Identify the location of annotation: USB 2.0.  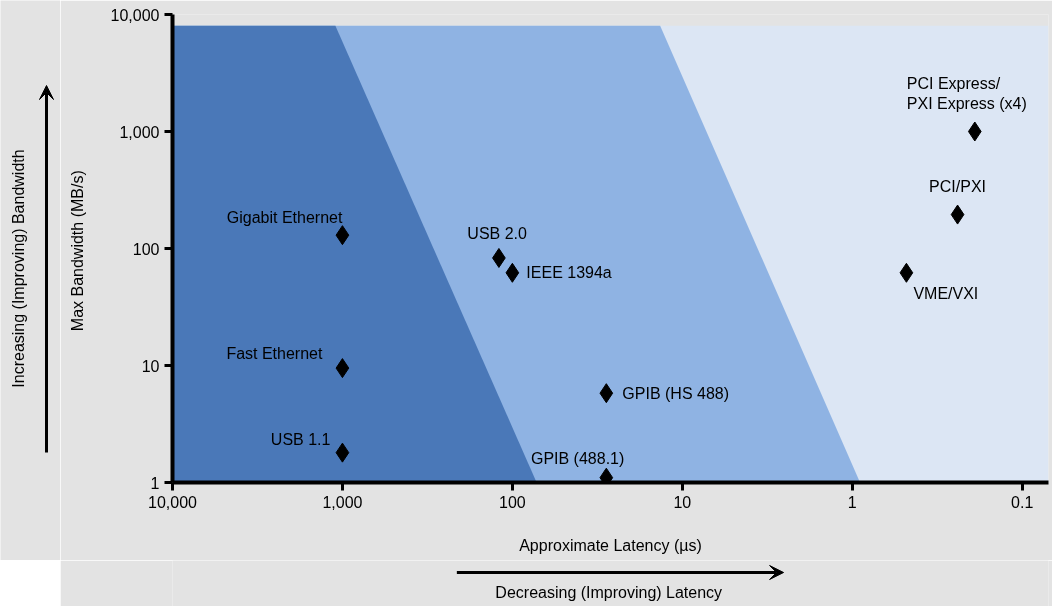
(497, 234).